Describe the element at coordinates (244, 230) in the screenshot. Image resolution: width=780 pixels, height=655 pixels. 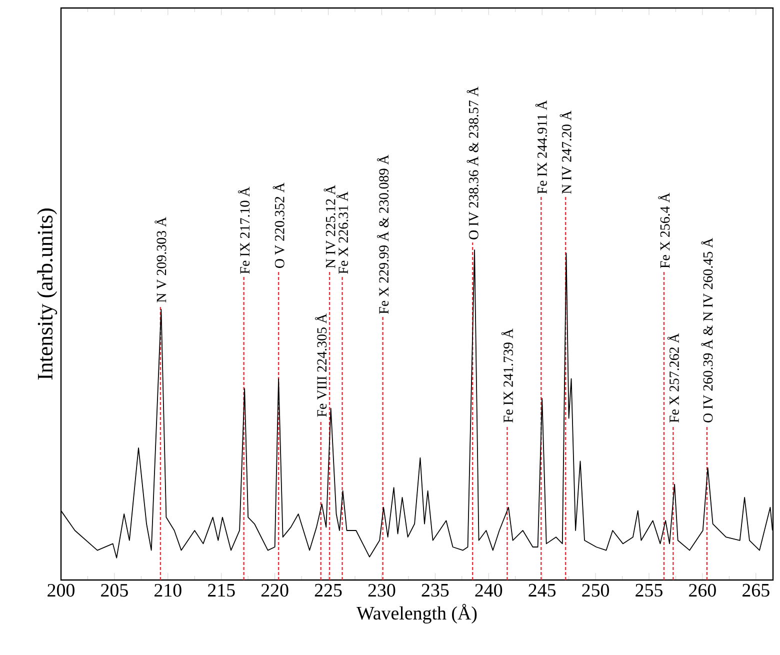
I see `ref-line-label: Fe IX 217.10 Å` at that location.